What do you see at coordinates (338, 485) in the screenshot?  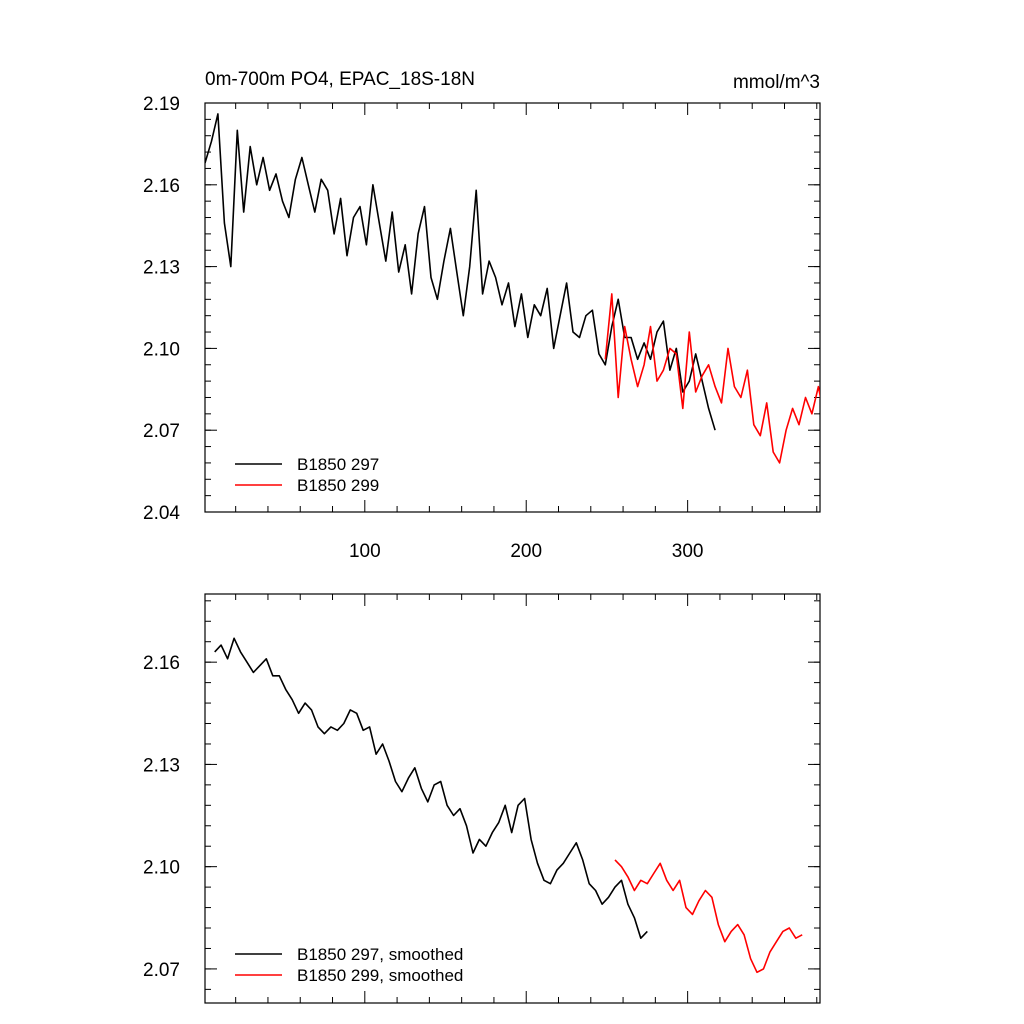 I see `top-legend-label-1: B1850 299` at bounding box center [338, 485].